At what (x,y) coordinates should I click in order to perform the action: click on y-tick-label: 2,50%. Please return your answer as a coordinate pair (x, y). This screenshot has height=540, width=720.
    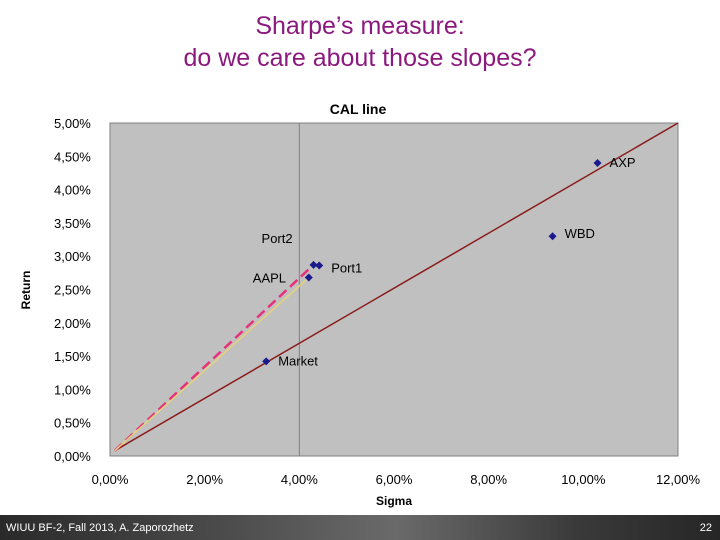
    Looking at the image, I should click on (72, 290).